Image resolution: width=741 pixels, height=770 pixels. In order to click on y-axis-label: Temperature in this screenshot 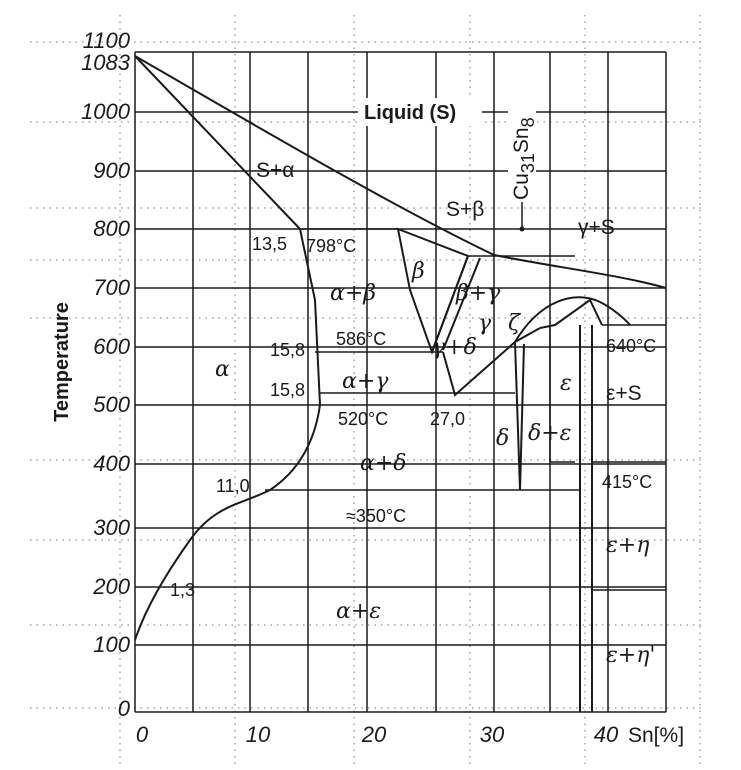, I will do `click(62, 362)`.